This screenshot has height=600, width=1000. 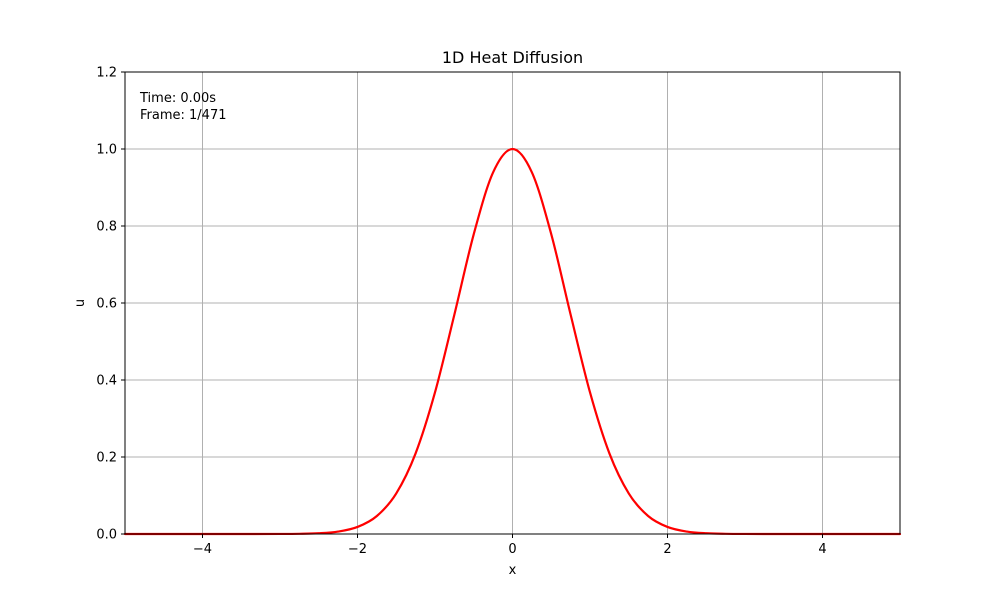 What do you see at coordinates (183, 115) in the screenshot?
I see `frame-annotation: Frame: 1/471` at bounding box center [183, 115].